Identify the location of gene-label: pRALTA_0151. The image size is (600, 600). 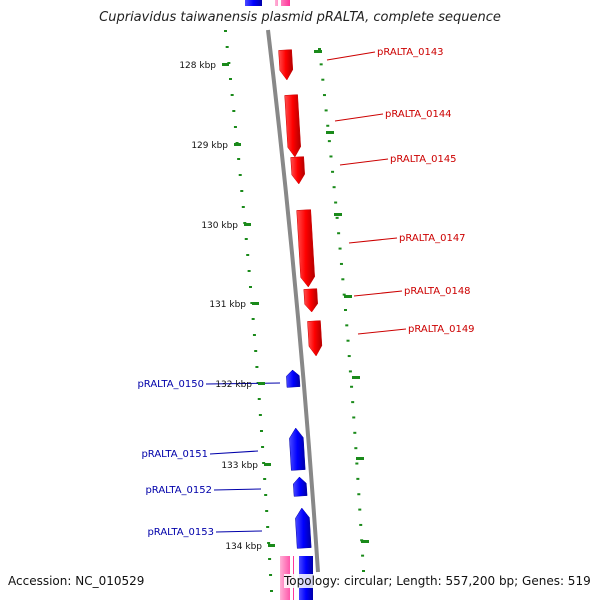
(174, 454).